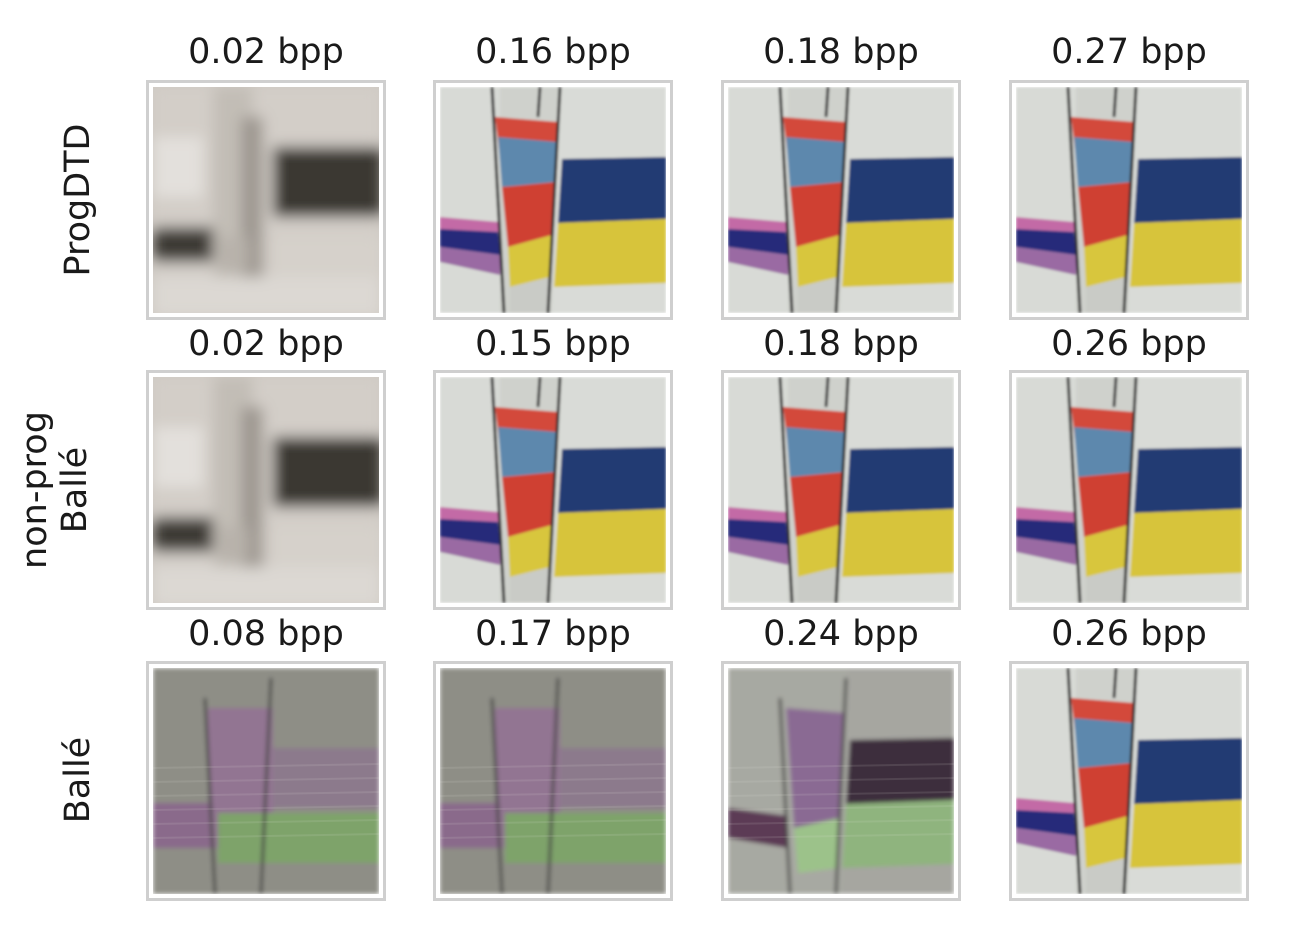 The height and width of the screenshot is (940, 1300). What do you see at coordinates (266, 634) in the screenshot?
I see `tile-title: 0.08 bpp` at bounding box center [266, 634].